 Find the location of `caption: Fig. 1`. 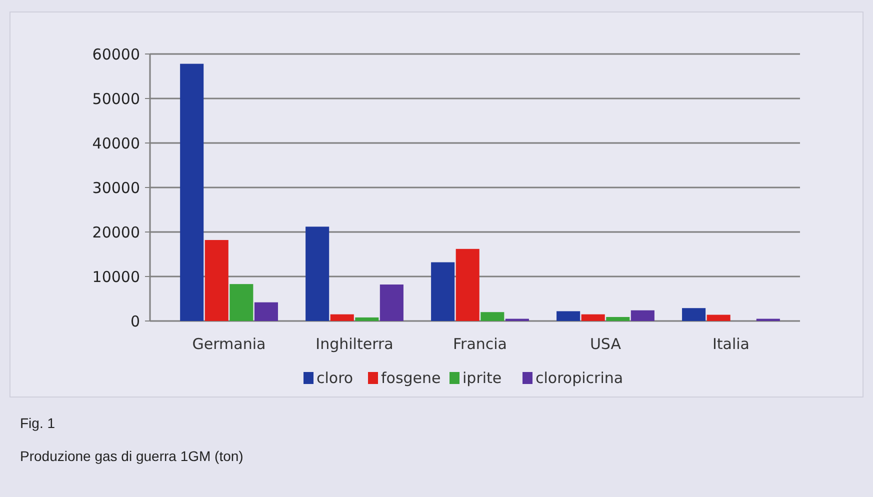

caption: Fig. 1 is located at coordinates (38, 423).